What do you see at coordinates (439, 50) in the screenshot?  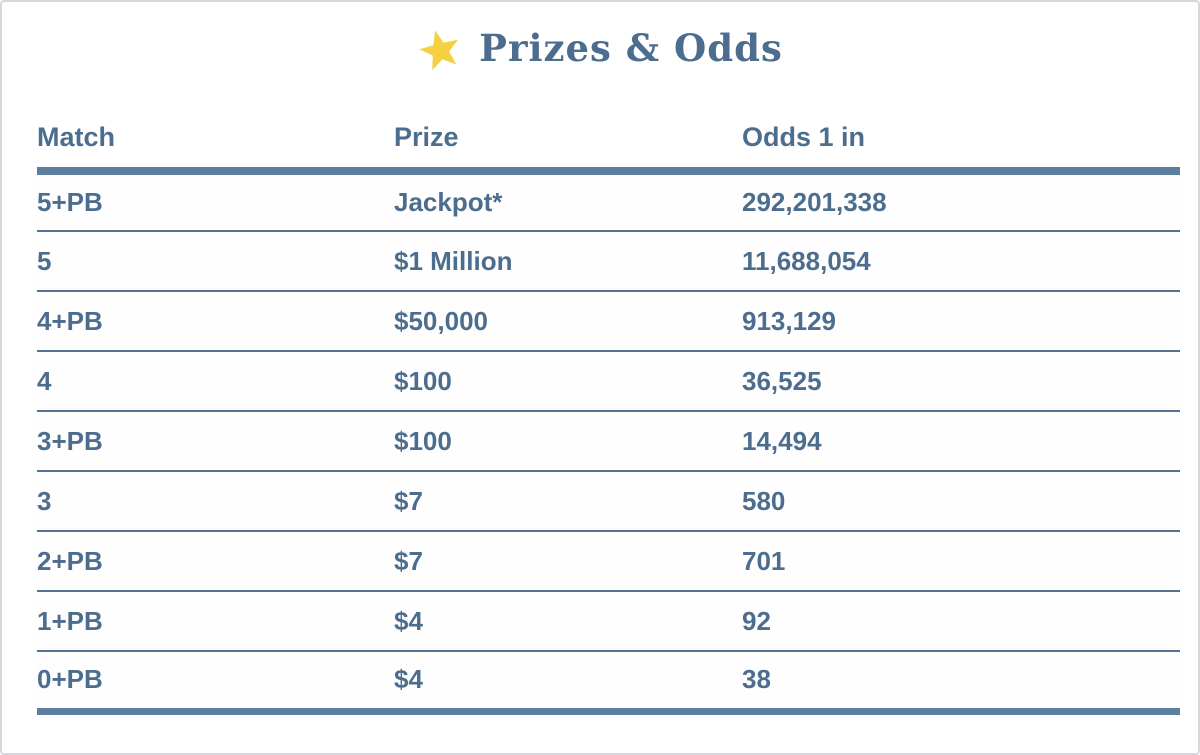 I see `star-icon` at bounding box center [439, 50].